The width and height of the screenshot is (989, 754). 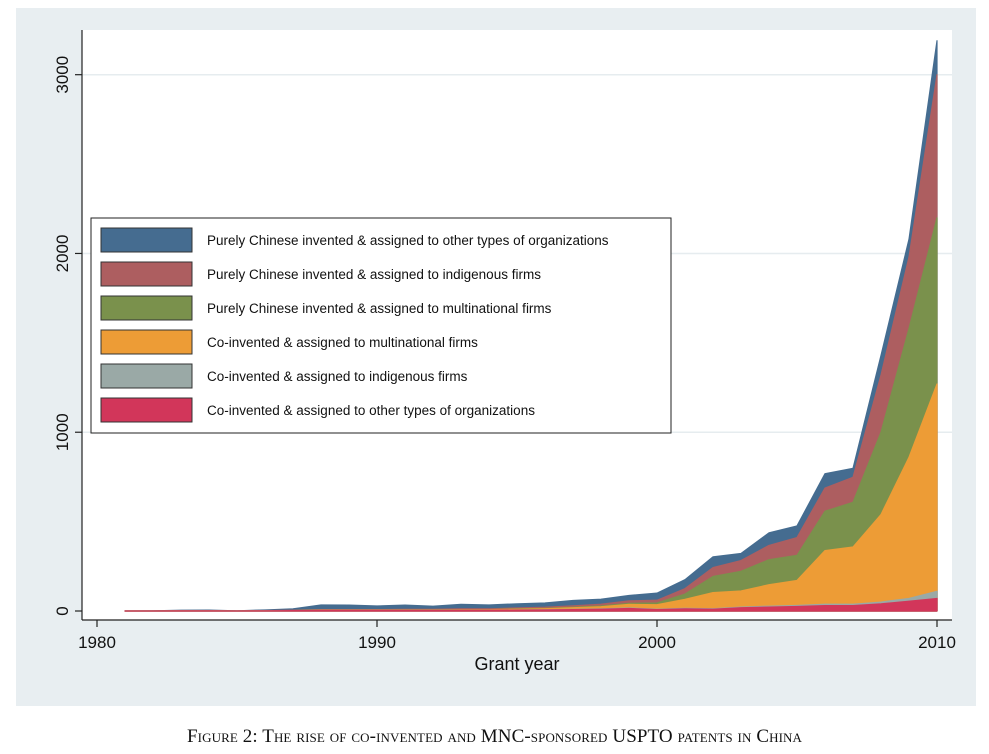 What do you see at coordinates (62, 254) in the screenshot?
I see `y-tick-label: 2000` at bounding box center [62, 254].